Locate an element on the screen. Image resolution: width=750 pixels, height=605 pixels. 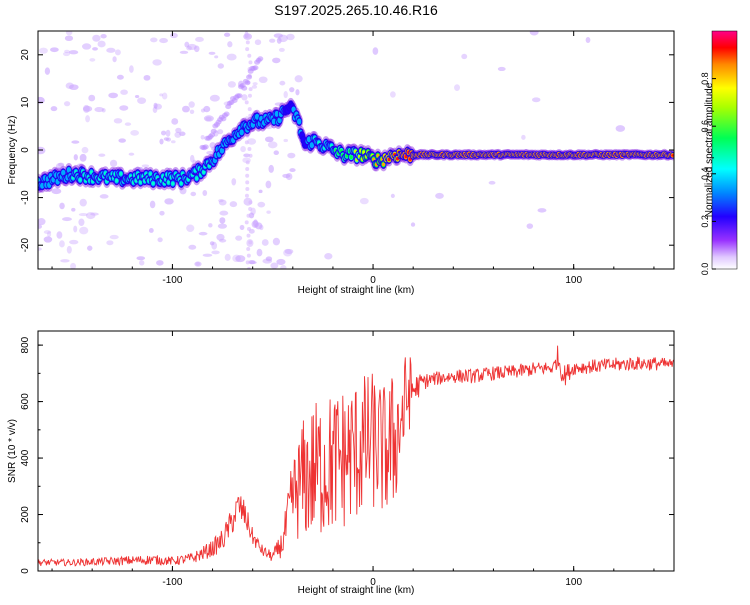
spectrogram-x-tick-label: 100 is located at coordinates (573, 280).